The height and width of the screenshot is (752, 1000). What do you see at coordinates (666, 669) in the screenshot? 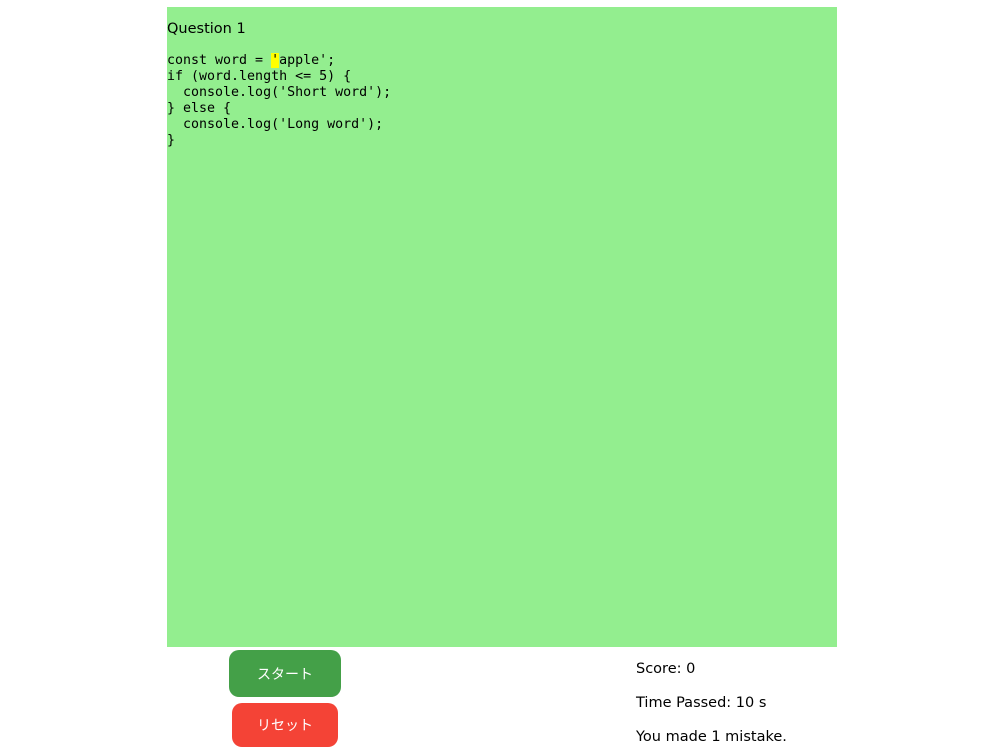
I see `score-text: Score: 0` at bounding box center [666, 669].